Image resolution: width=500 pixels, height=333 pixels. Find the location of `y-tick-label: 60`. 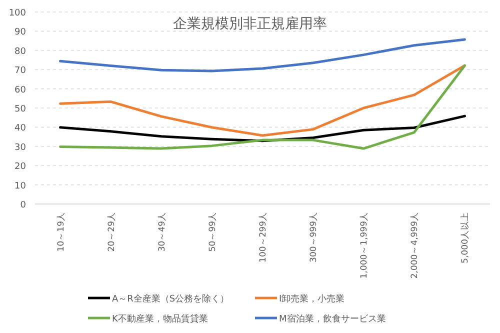

y-tick-label: 60 is located at coordinates (20, 90).